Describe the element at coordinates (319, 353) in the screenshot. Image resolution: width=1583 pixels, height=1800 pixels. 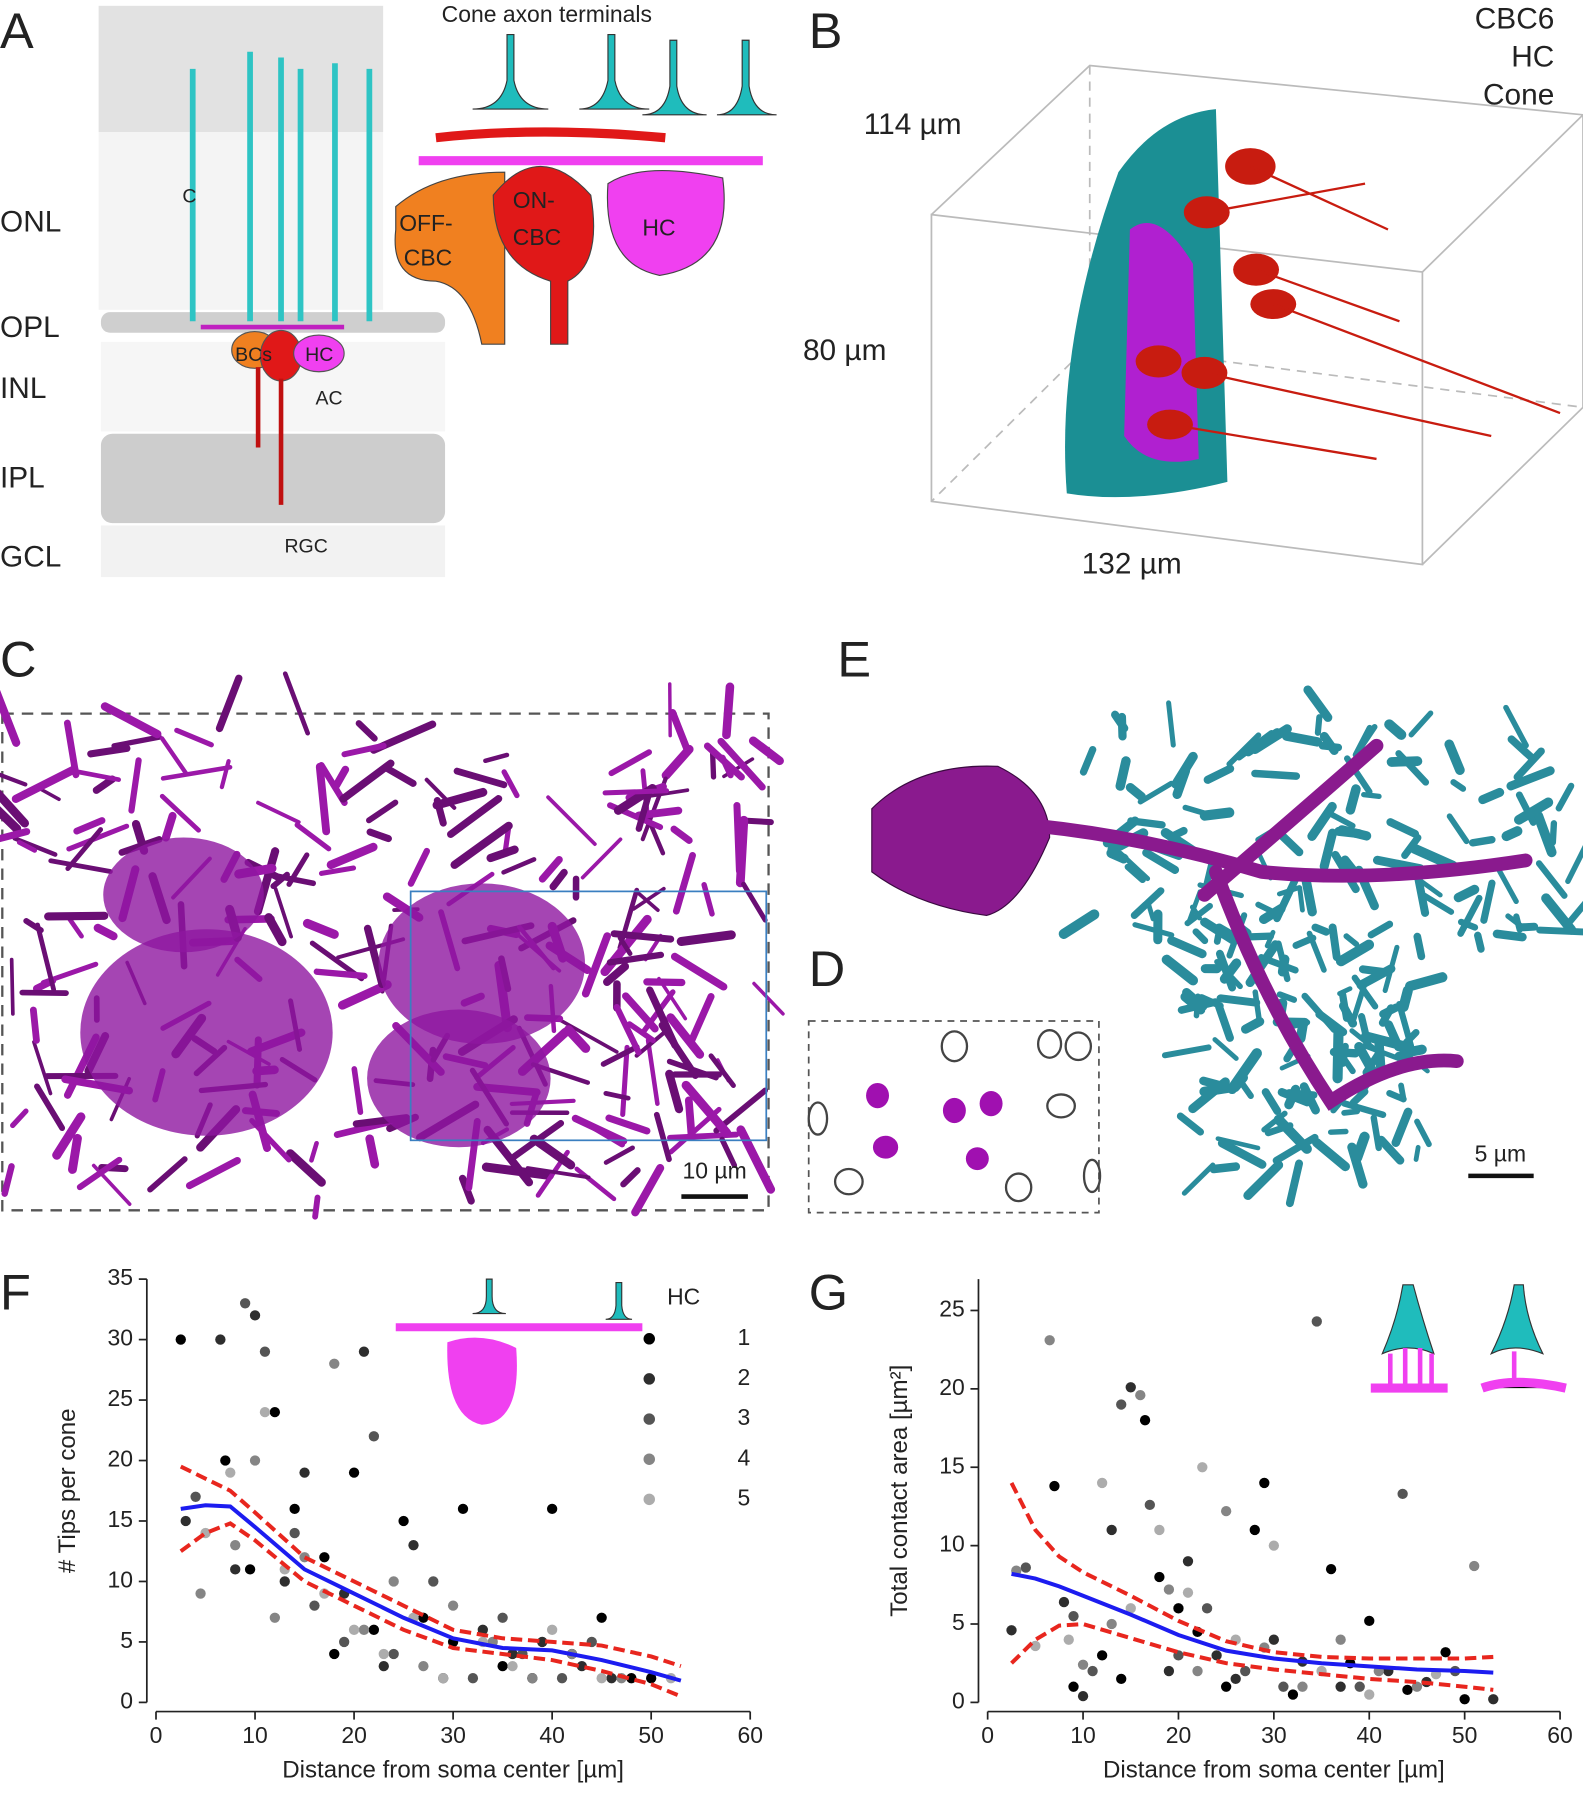
I see `hc-cell` at that location.